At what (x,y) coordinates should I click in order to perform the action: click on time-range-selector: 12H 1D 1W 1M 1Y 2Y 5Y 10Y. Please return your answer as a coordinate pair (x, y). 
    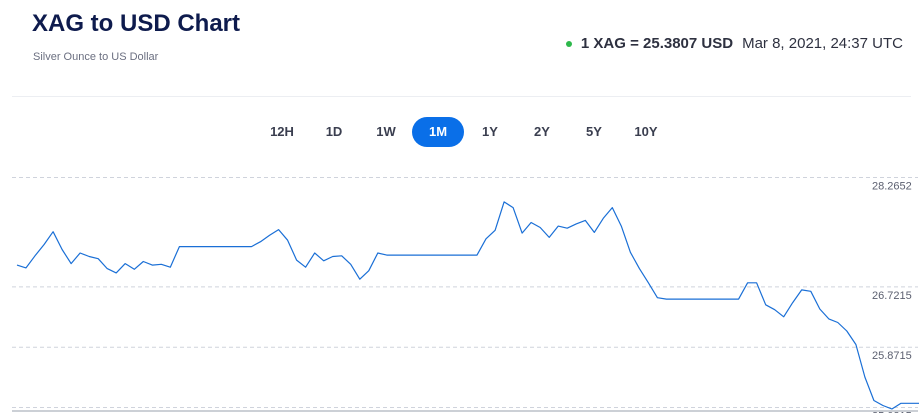
    Looking at the image, I should click on (464, 132).